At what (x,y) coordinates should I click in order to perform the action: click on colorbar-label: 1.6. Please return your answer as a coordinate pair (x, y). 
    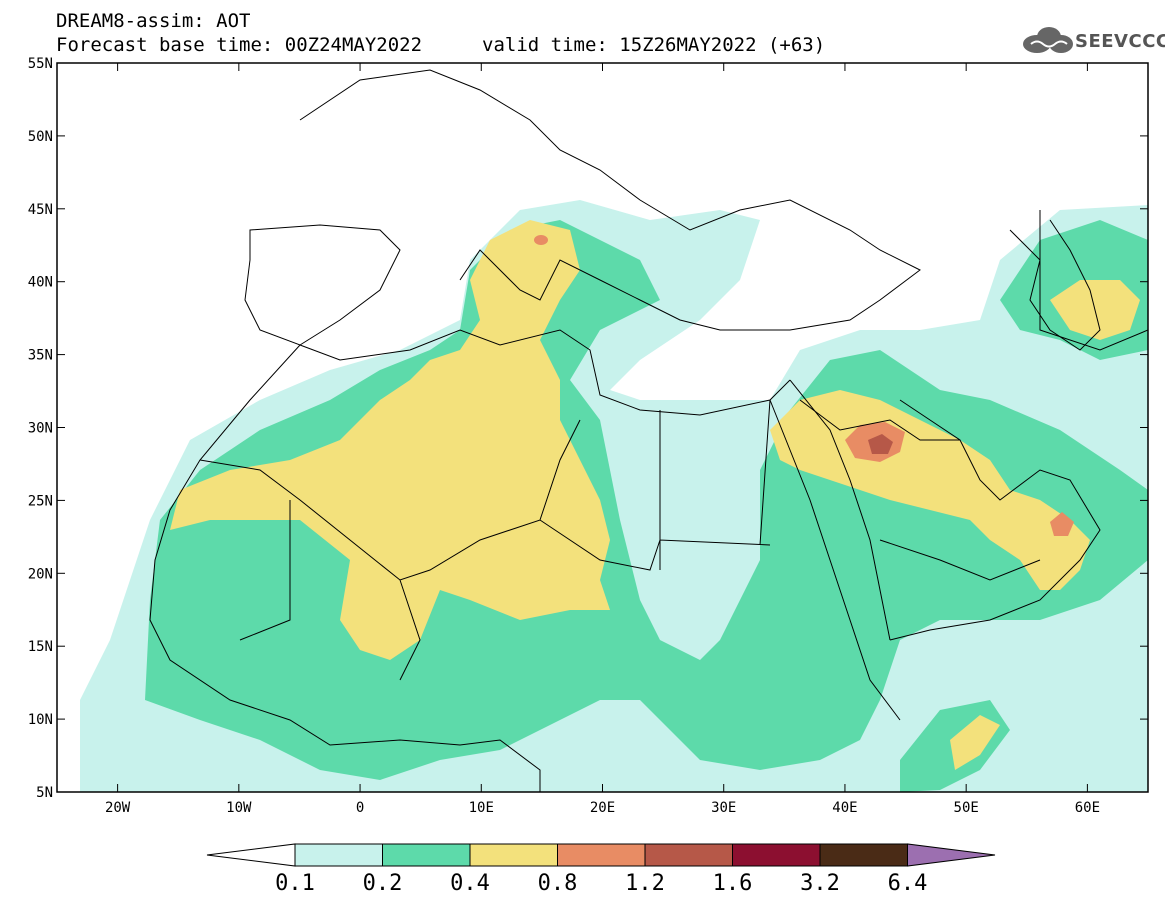
    Looking at the image, I should click on (732, 883).